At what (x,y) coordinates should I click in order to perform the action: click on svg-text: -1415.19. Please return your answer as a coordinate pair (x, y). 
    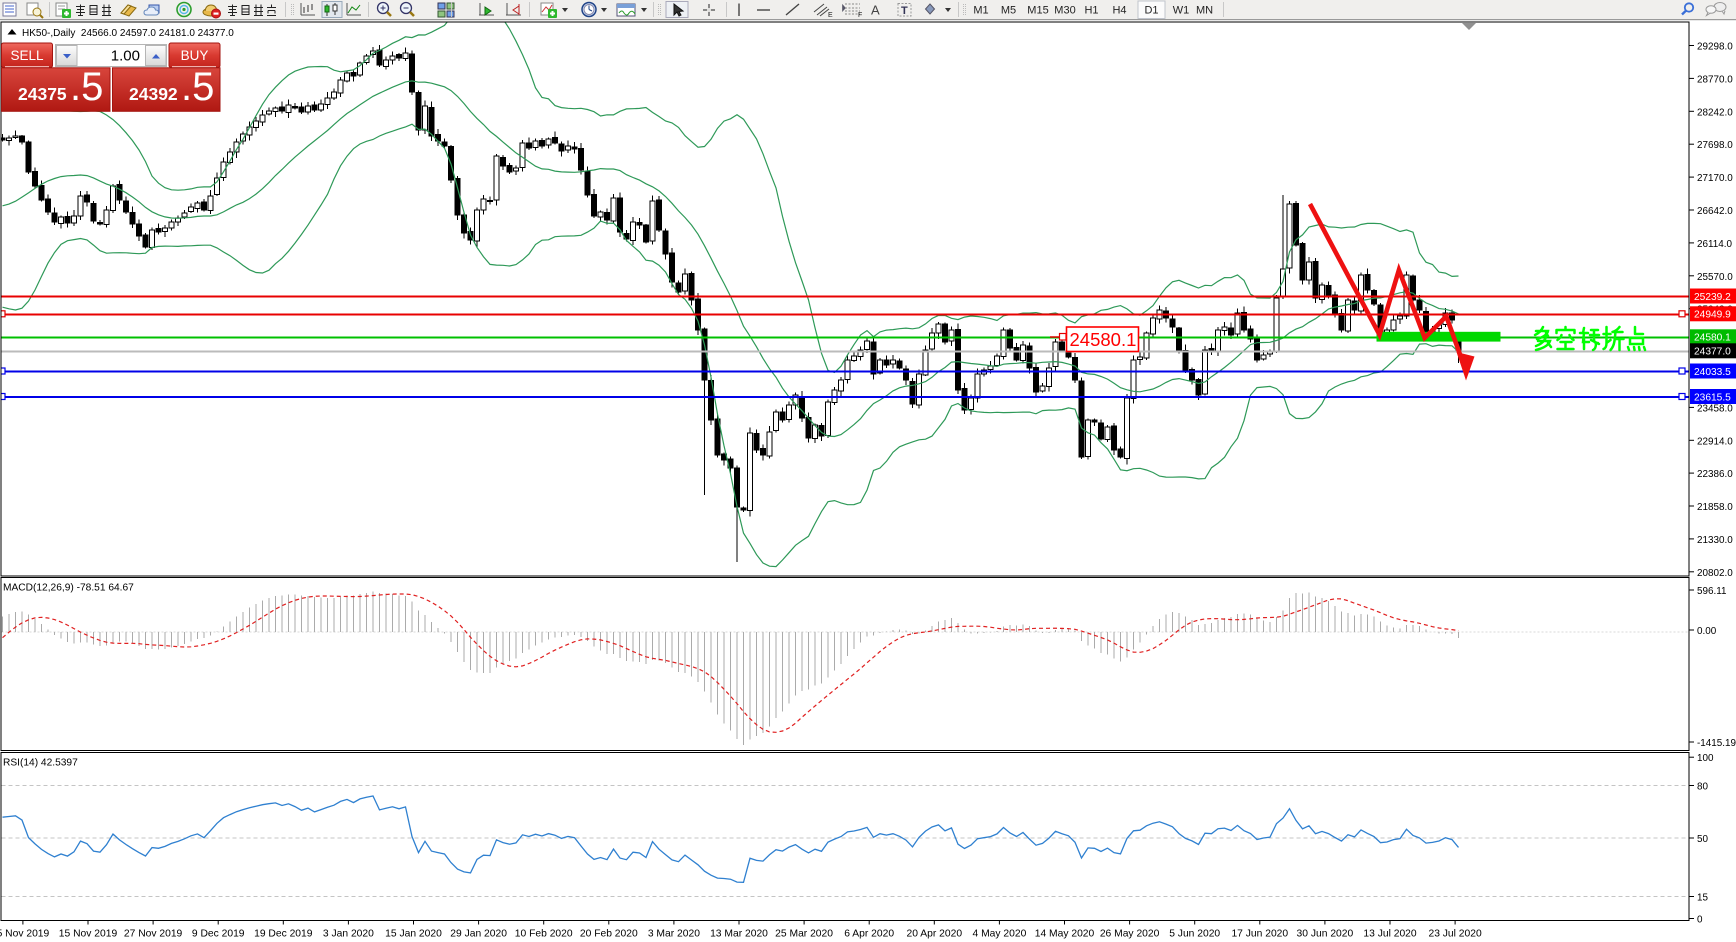
    Looking at the image, I should click on (1716, 743).